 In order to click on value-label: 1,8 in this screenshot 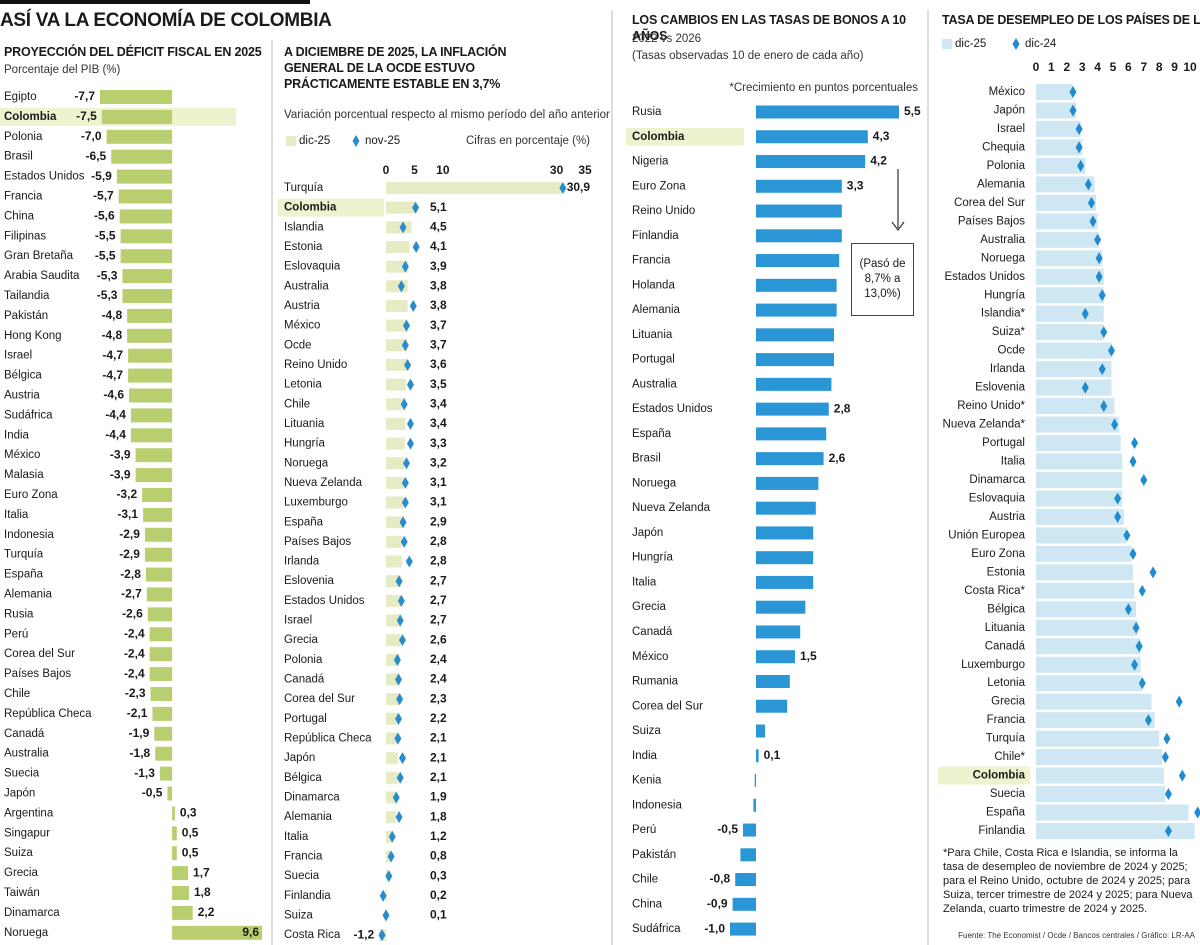, I will do `click(202, 892)`.